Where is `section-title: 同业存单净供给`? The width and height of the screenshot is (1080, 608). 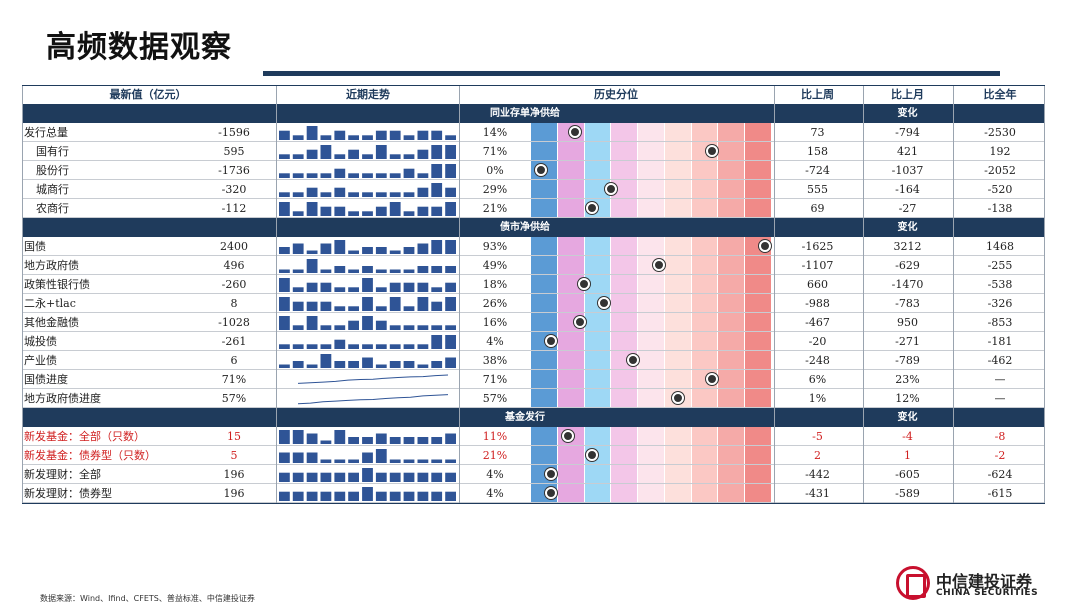 section-title: 同业存单净供给 is located at coordinates (525, 113).